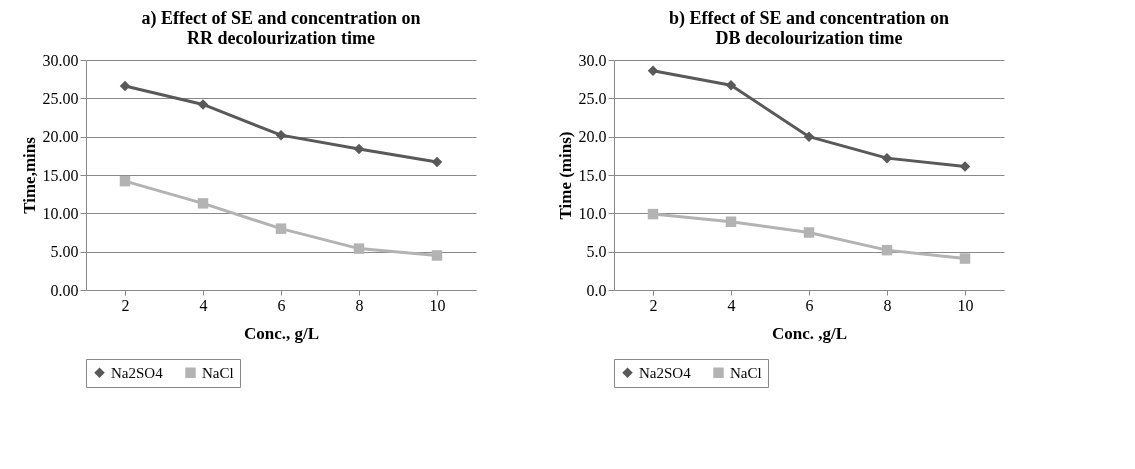  I want to click on y-axis-title: Time (mins), so click(565, 175).